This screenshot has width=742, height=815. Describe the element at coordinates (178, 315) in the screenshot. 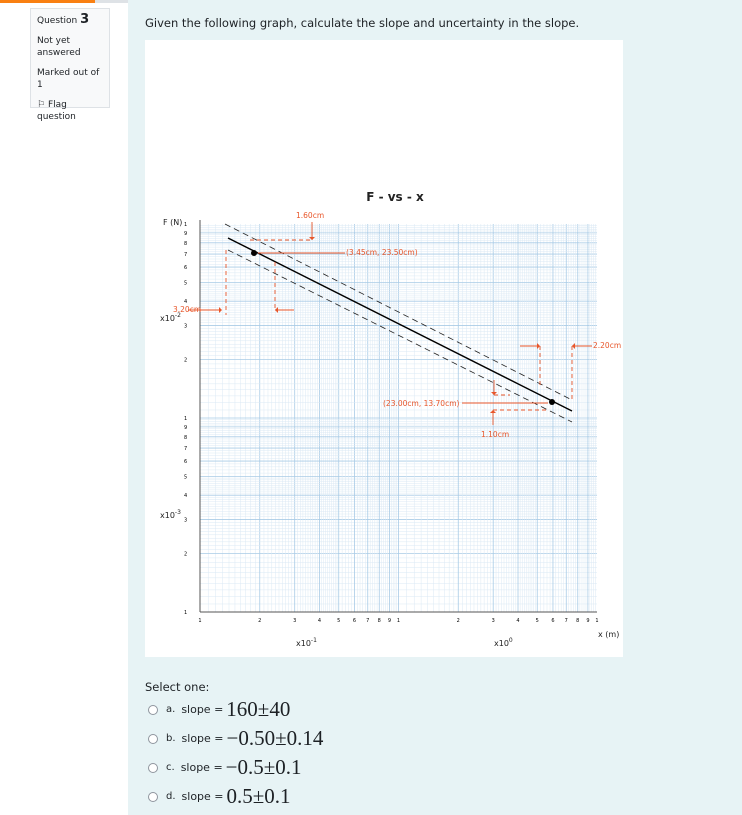

I see `multiplier-exp: -2` at that location.